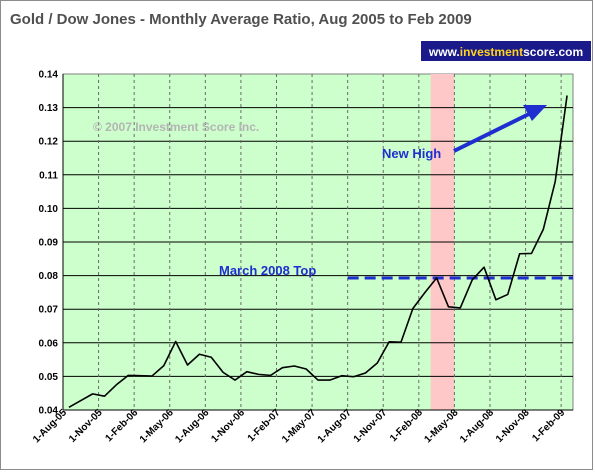 The image size is (595, 472). What do you see at coordinates (192, 426) in the screenshot?
I see `x-tick-label: 1-Aug-06` at bounding box center [192, 426].